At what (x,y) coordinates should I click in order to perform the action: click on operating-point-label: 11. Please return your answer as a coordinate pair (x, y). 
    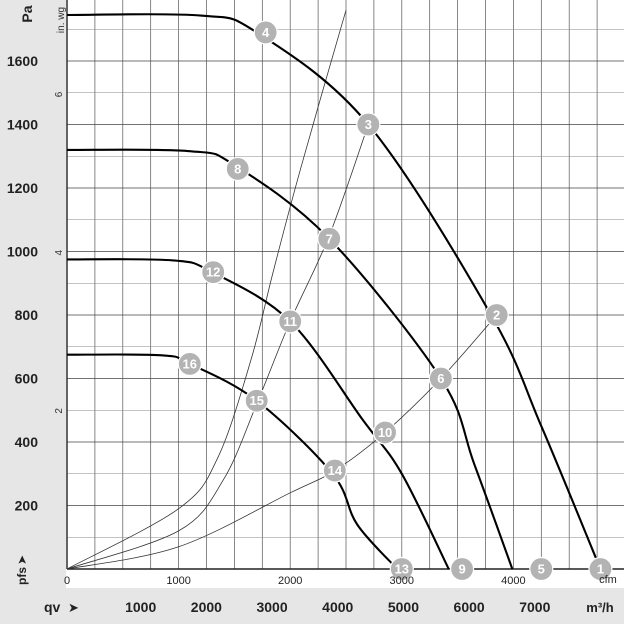
    Looking at the image, I should click on (290, 321).